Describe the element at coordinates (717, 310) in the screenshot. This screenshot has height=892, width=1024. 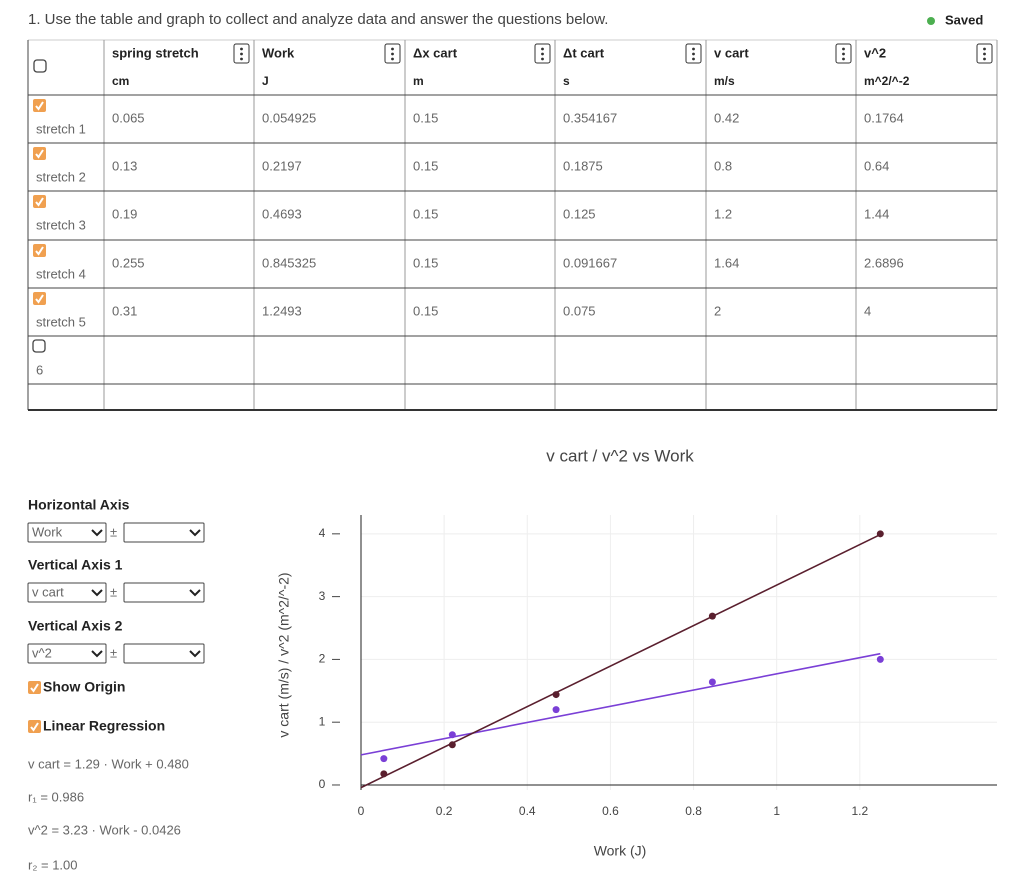
I see `cell: 2` at that location.